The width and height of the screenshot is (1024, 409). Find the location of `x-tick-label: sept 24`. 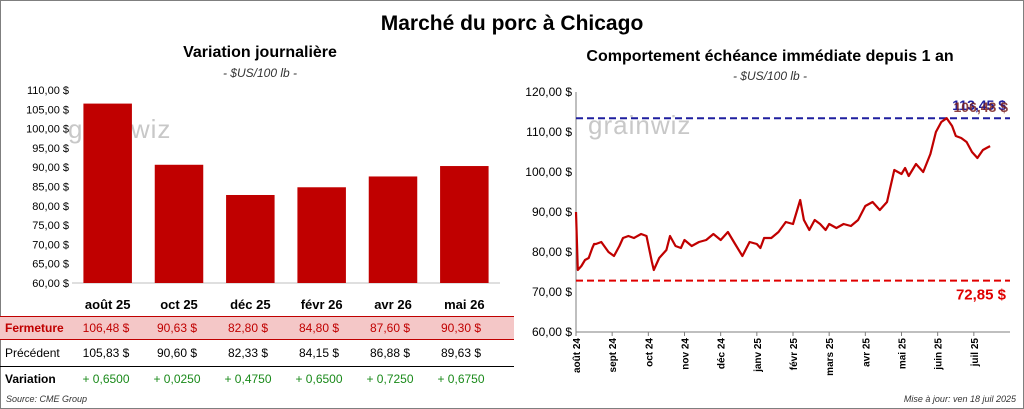

x-tick-label: sept 24 is located at coordinates (613, 355).